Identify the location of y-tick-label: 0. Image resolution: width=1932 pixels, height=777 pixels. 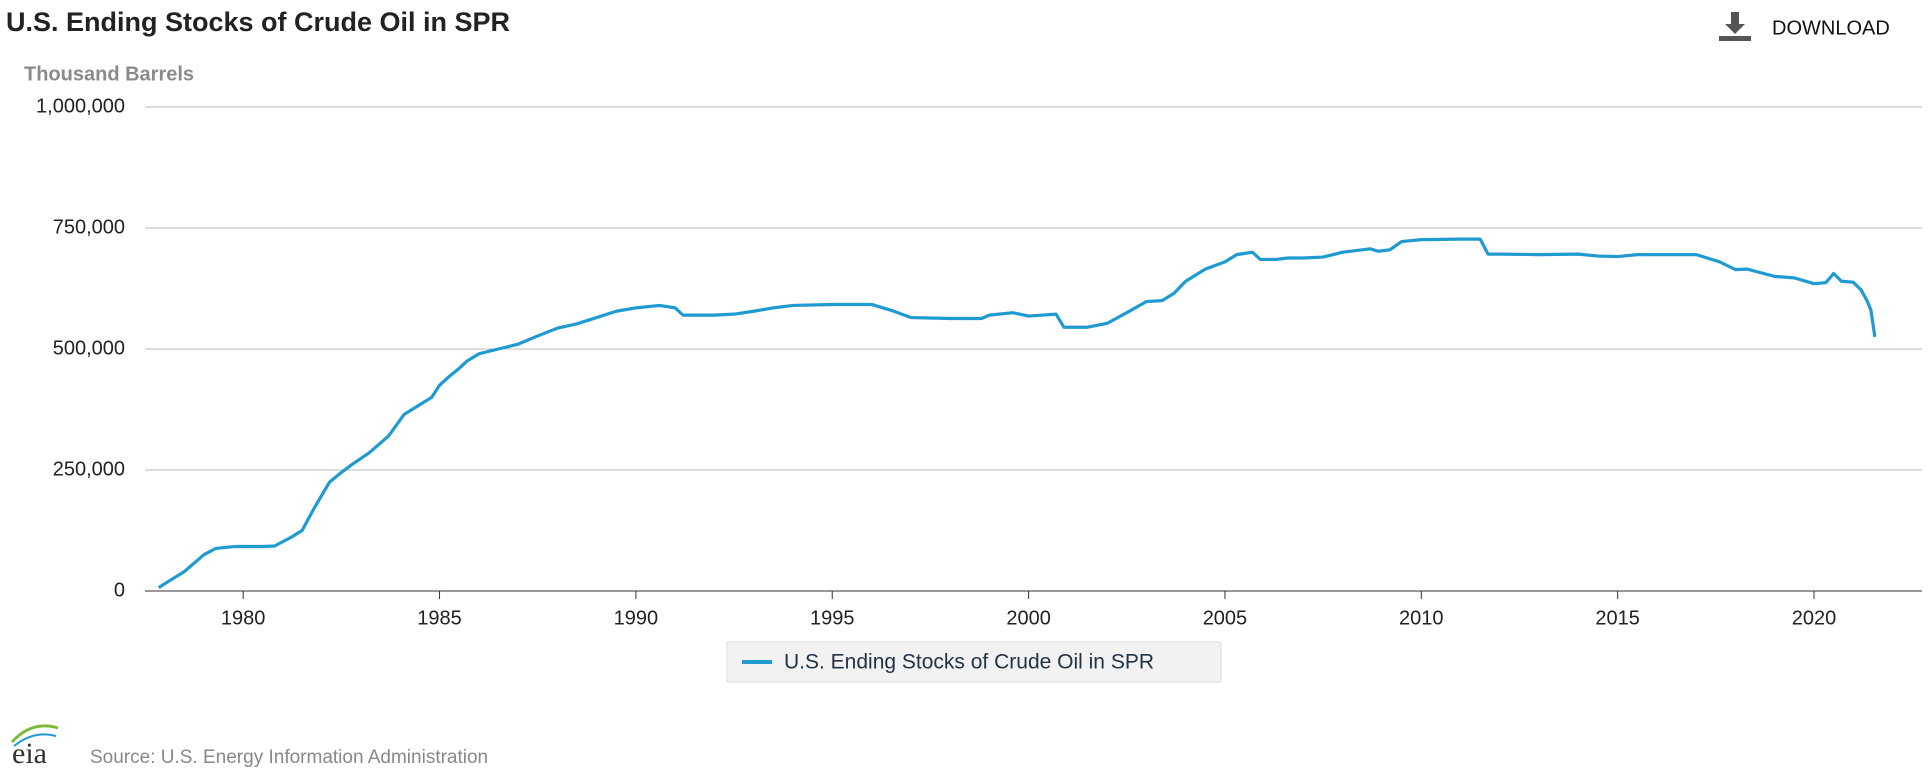
(119, 590).